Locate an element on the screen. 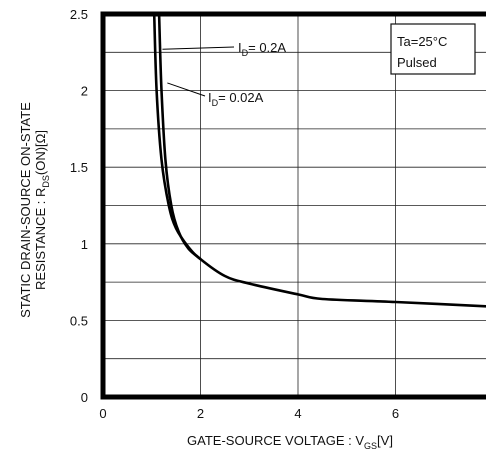 The height and width of the screenshot is (452, 486). y-tick-label: 2.5 is located at coordinates (79, 14).